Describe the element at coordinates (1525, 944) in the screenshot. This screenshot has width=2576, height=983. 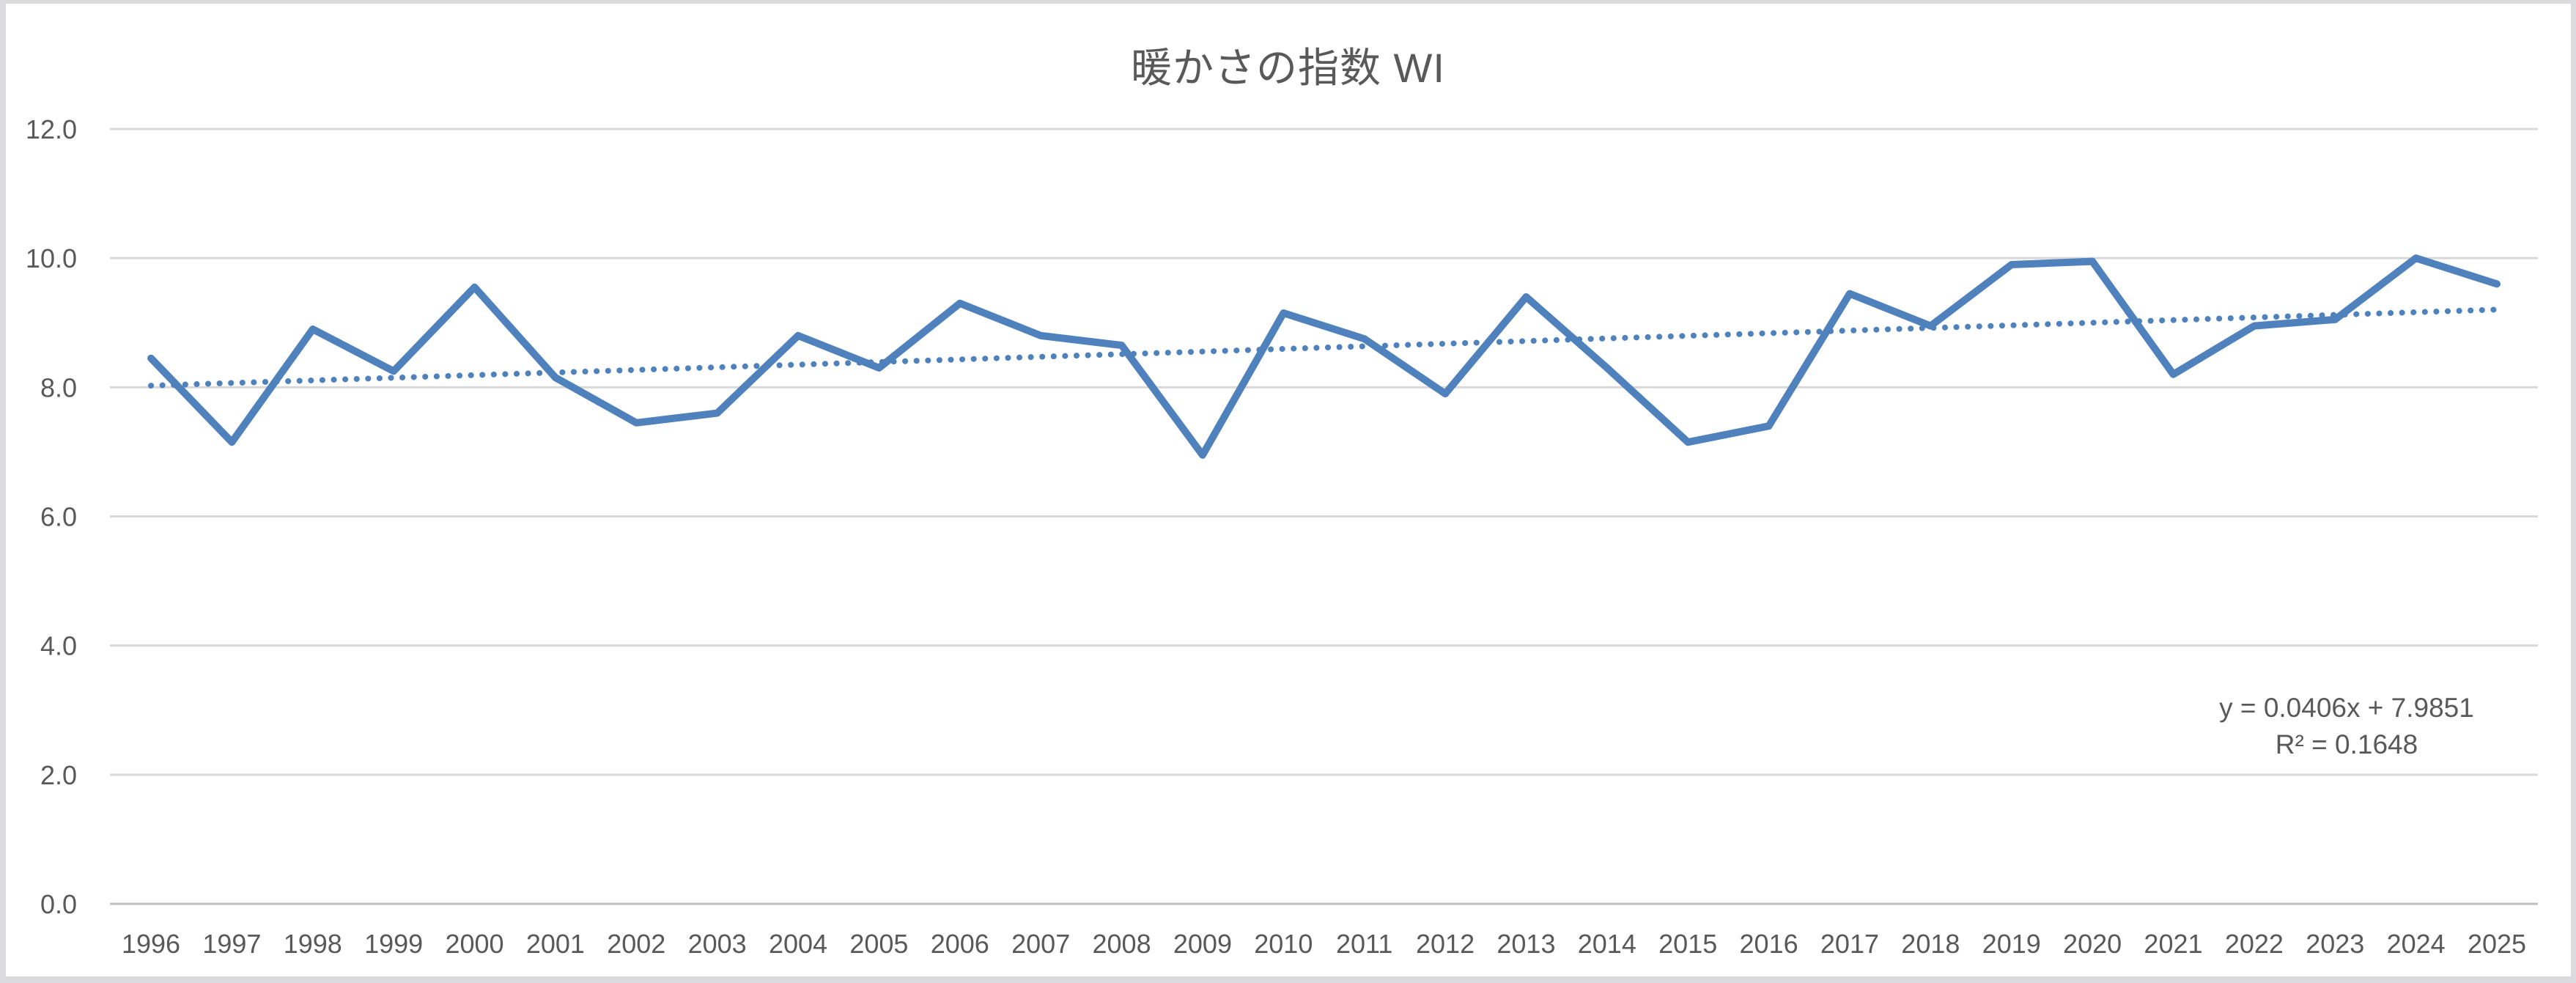
I see `x-tick-label: 2013` at that location.